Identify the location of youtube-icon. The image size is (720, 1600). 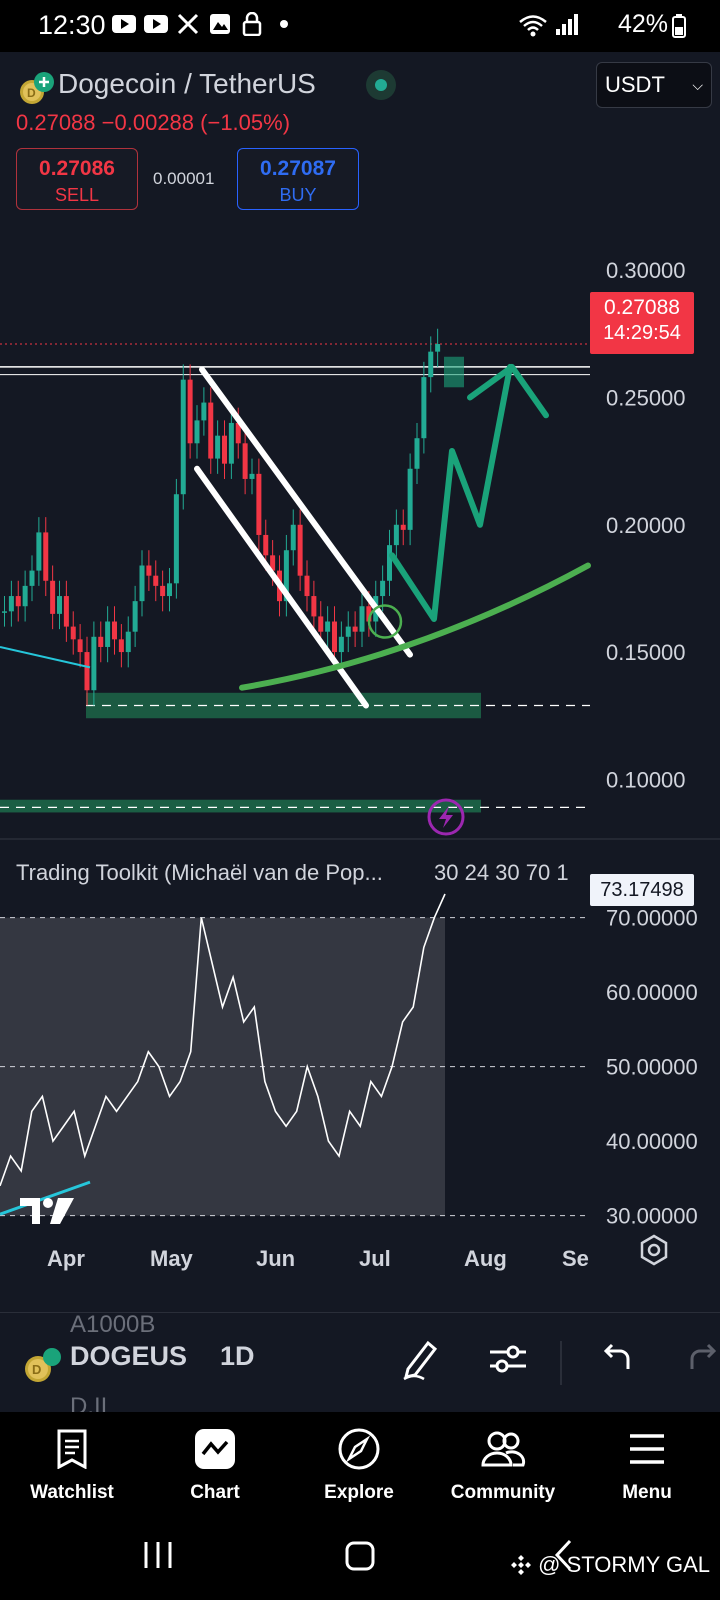
(156, 24).